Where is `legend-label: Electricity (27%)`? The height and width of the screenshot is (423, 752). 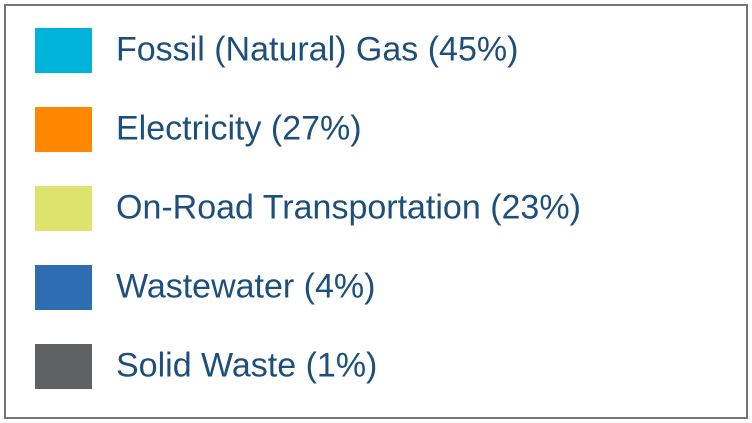
legend-label: Electricity (27%) is located at coordinates (239, 128).